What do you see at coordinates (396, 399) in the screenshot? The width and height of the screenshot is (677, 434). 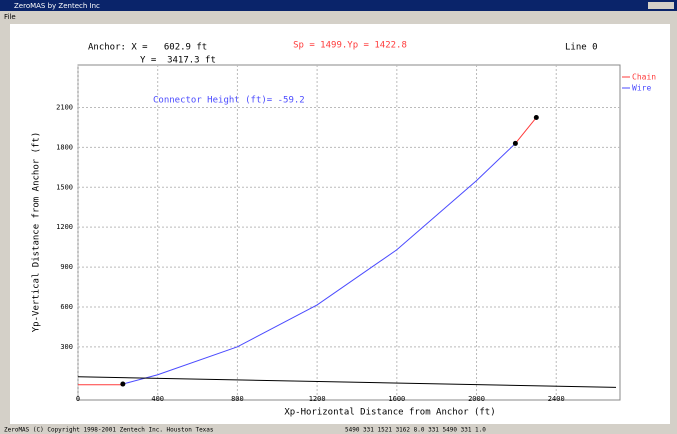 I see `x-tick-label: 1600` at bounding box center [396, 399].